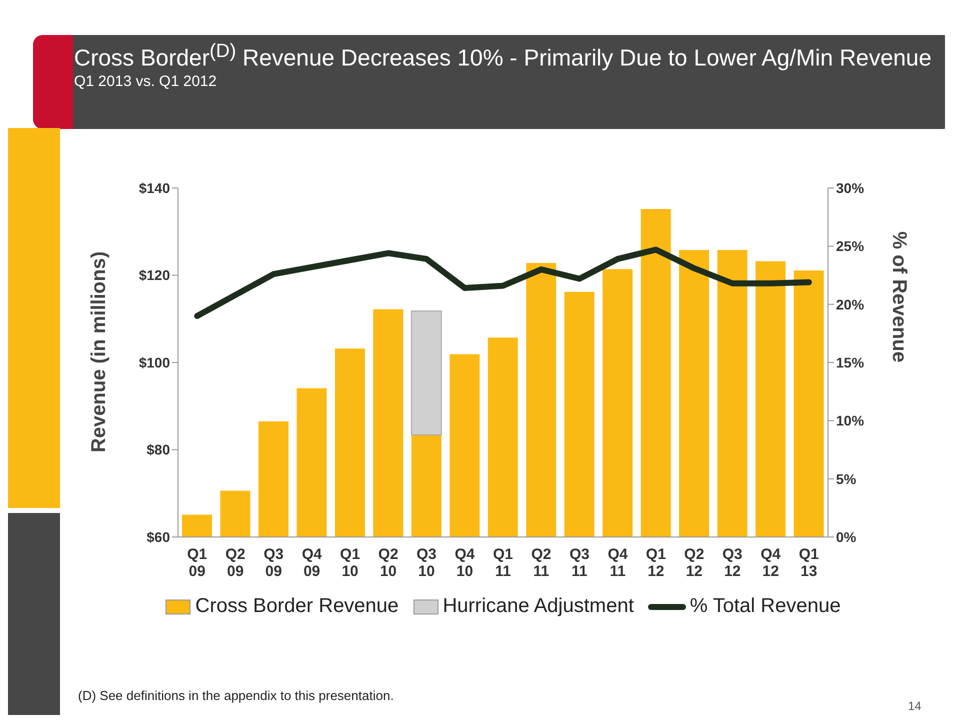  Describe the element at coordinates (158, 450) in the screenshot. I see `y-tick-label: $80` at that location.